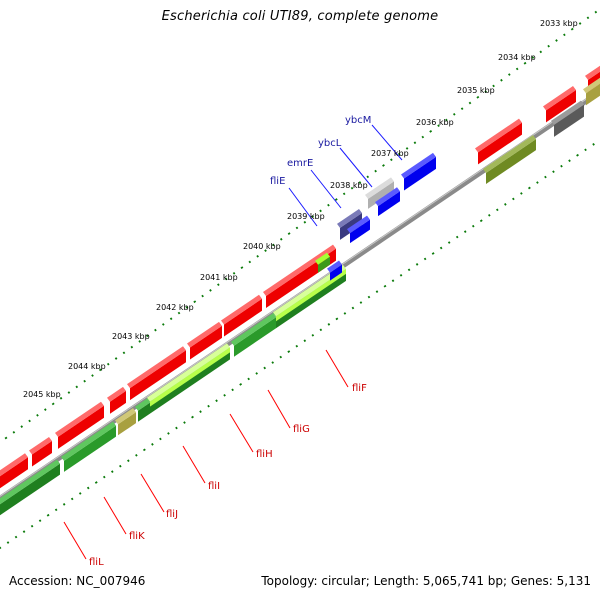 The height and width of the screenshot is (600, 600). Describe the element at coordinates (300, 163) in the screenshot. I see `gene-label-emrE: emrE` at that location.